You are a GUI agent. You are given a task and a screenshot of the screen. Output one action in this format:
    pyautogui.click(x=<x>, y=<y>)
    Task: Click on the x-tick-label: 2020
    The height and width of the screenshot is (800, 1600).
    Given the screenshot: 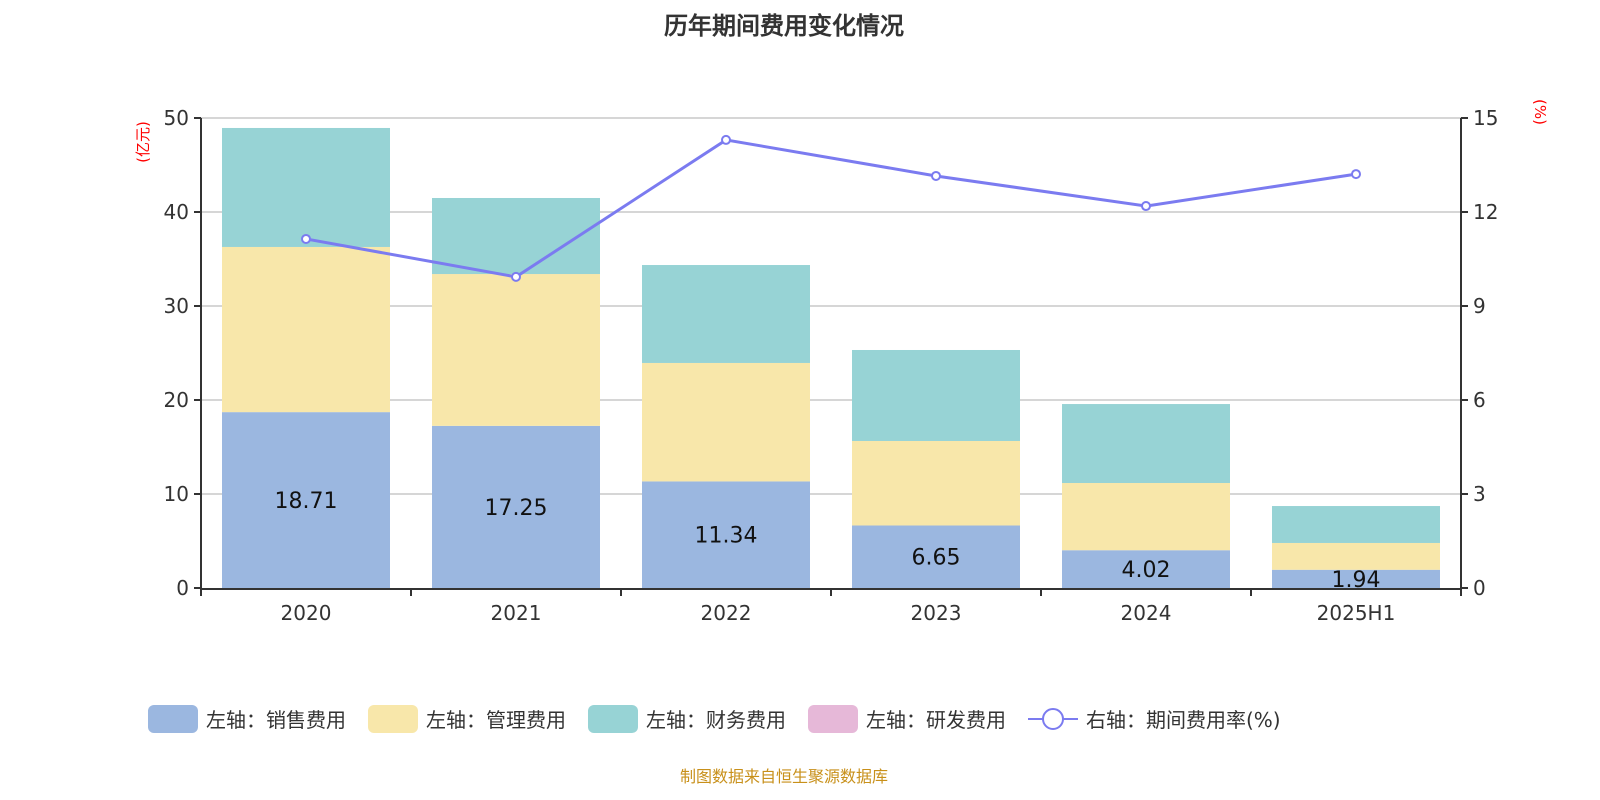 What is the action you would take?
    pyautogui.click(x=306, y=613)
    